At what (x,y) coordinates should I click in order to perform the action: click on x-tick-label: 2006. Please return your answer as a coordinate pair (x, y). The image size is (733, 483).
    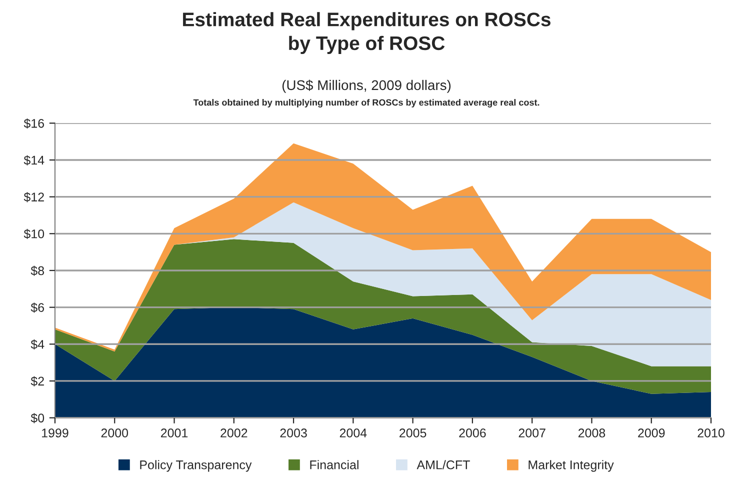
    Looking at the image, I should click on (472, 433).